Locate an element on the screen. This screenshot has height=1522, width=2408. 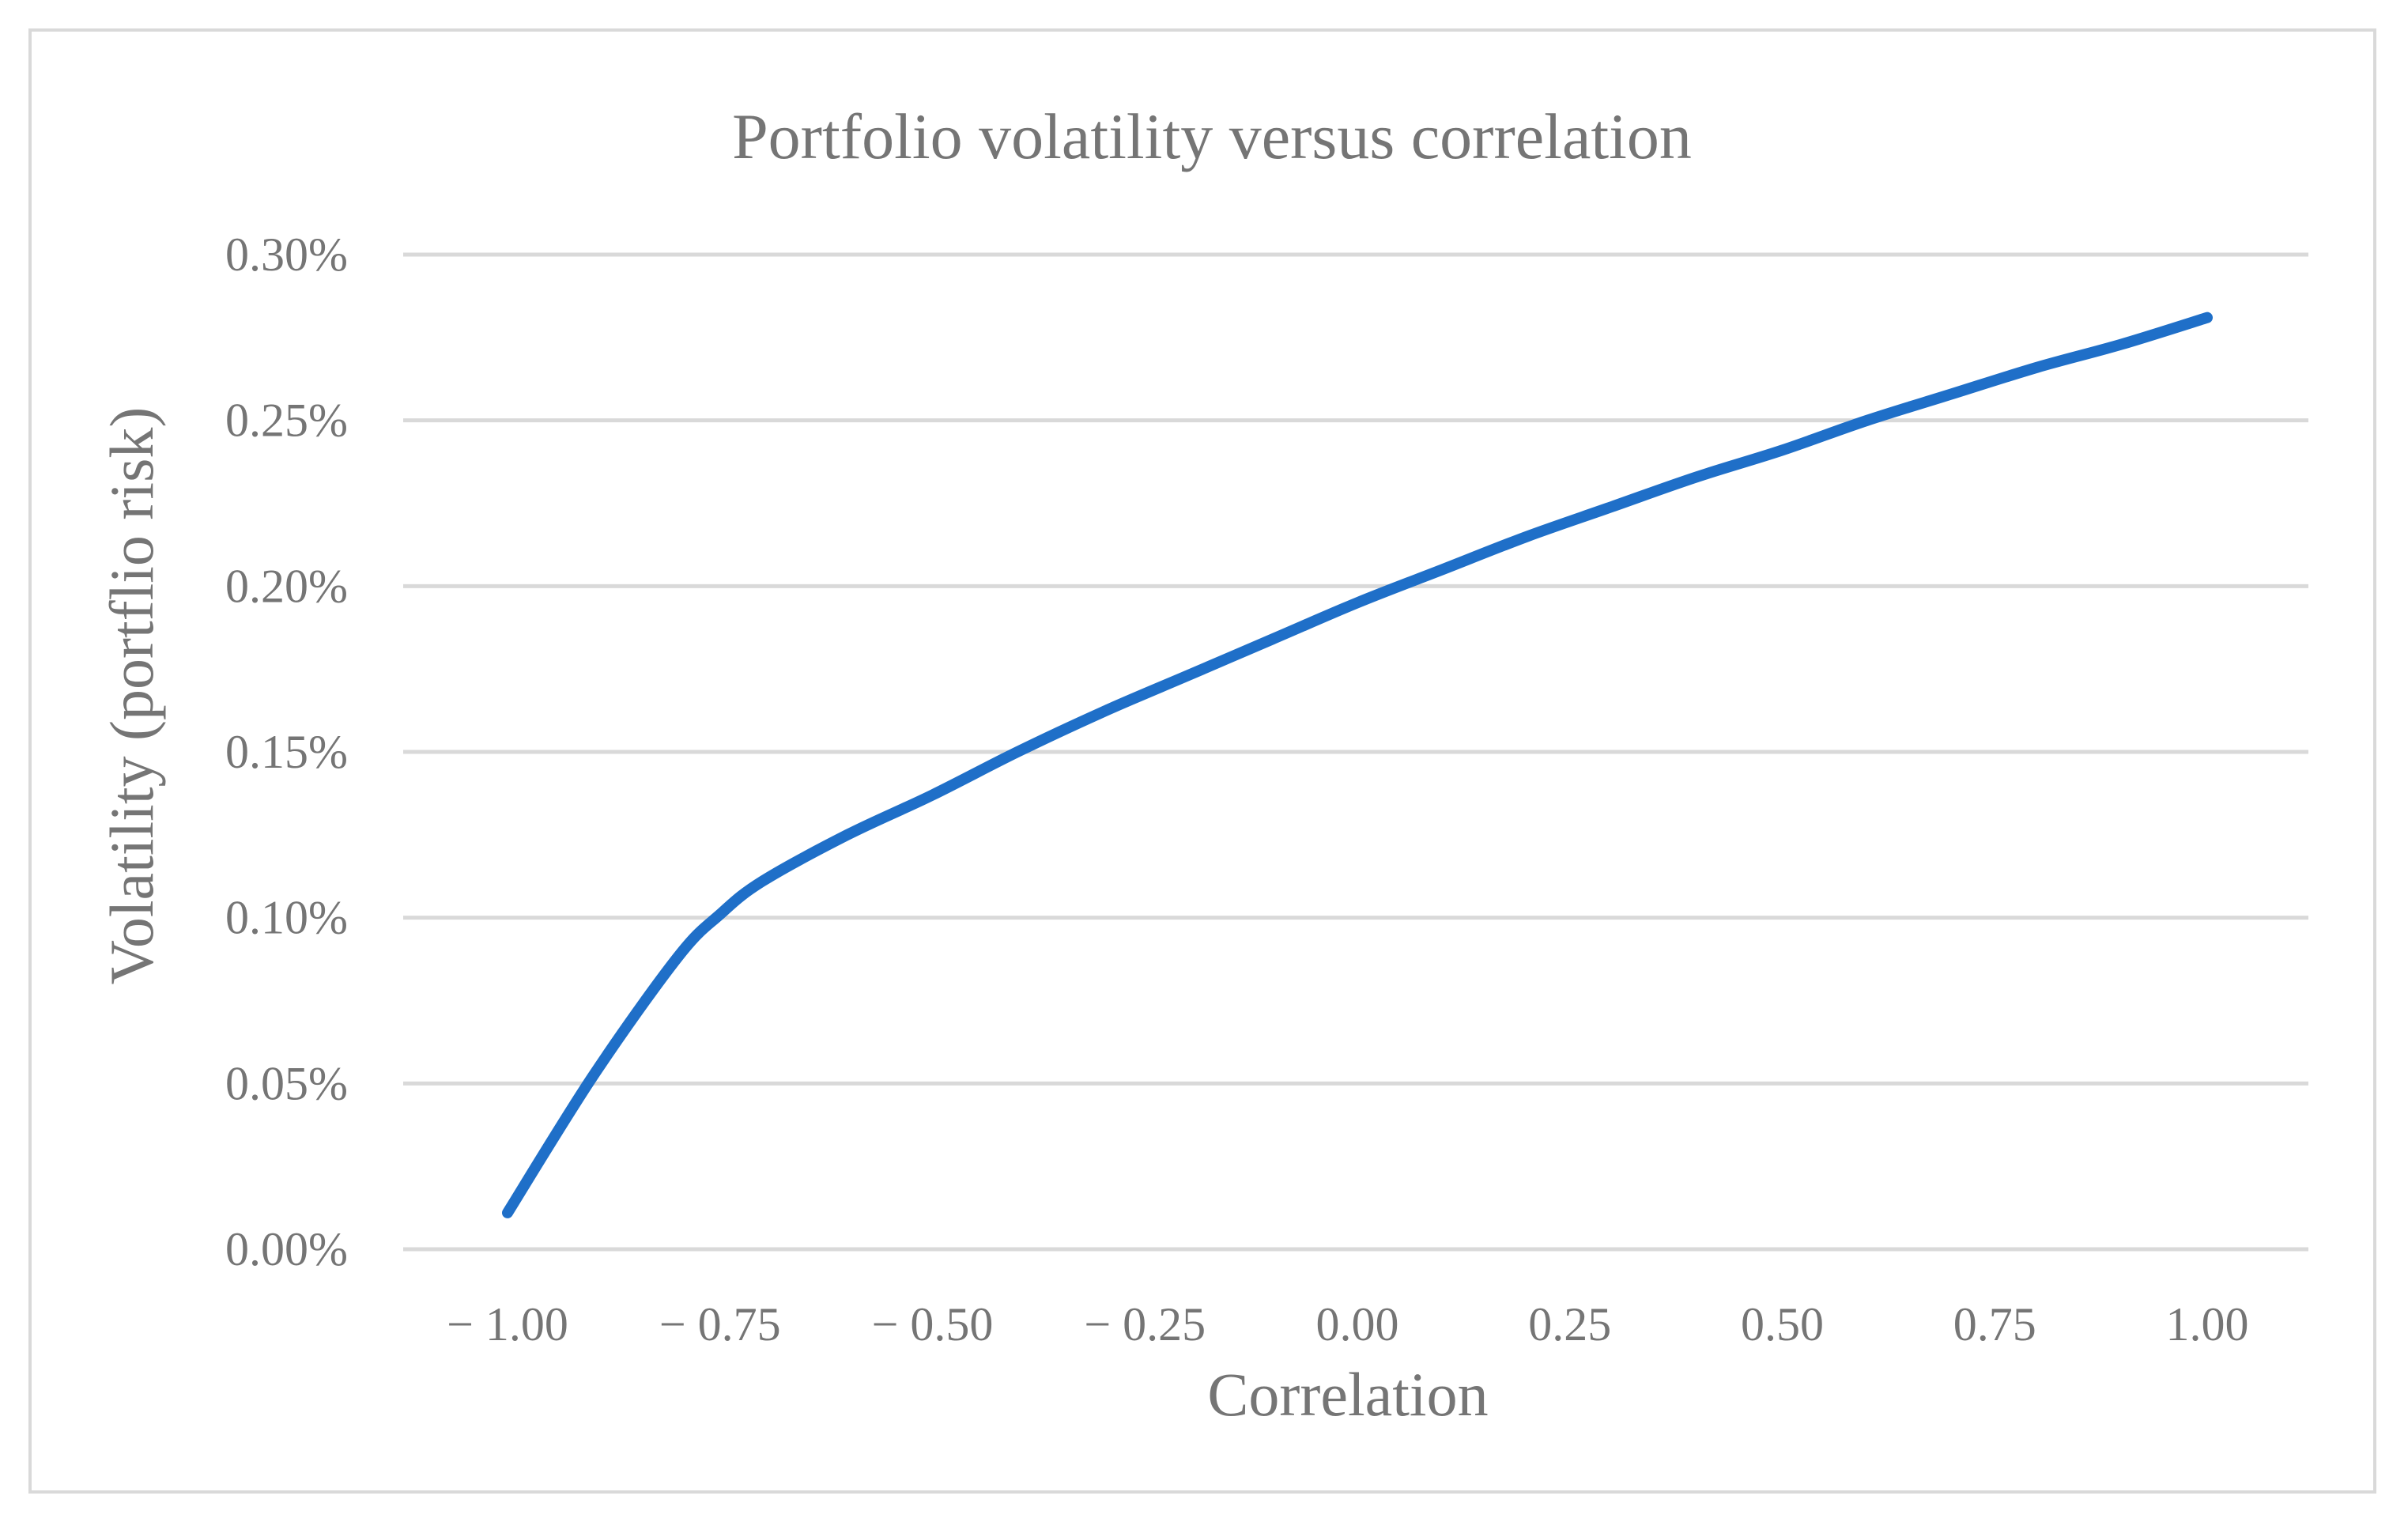
y-tick-label-2: 0.10% is located at coordinates (286, 918).